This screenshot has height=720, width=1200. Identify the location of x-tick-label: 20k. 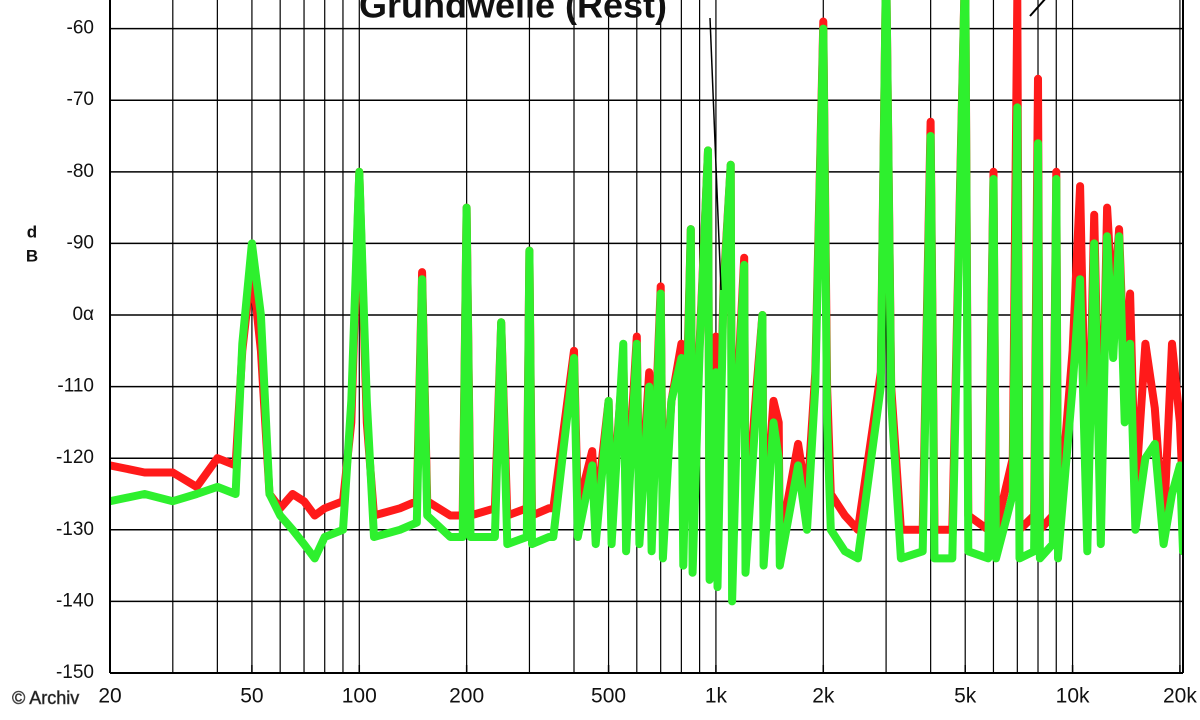
(1180, 696).